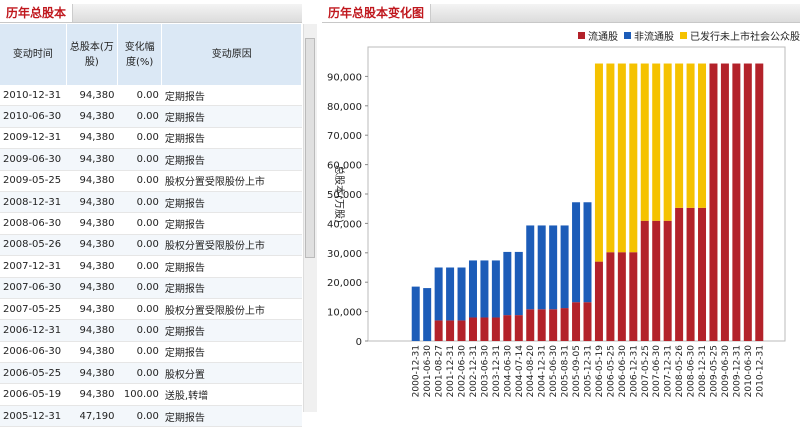 Image resolution: width=804 pixels, height=427 pixels. Describe the element at coordinates (344, 166) in the screenshot. I see `y-tick-label: 60,000` at that location.